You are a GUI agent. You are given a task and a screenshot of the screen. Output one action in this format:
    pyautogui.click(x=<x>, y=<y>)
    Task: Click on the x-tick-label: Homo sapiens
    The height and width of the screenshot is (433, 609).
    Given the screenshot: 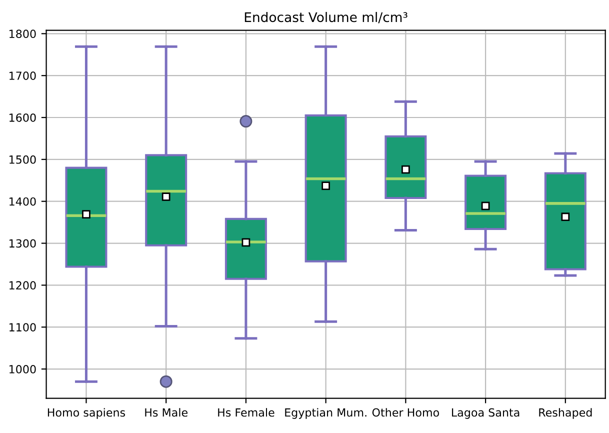 What is the action you would take?
    pyautogui.click(x=87, y=413)
    